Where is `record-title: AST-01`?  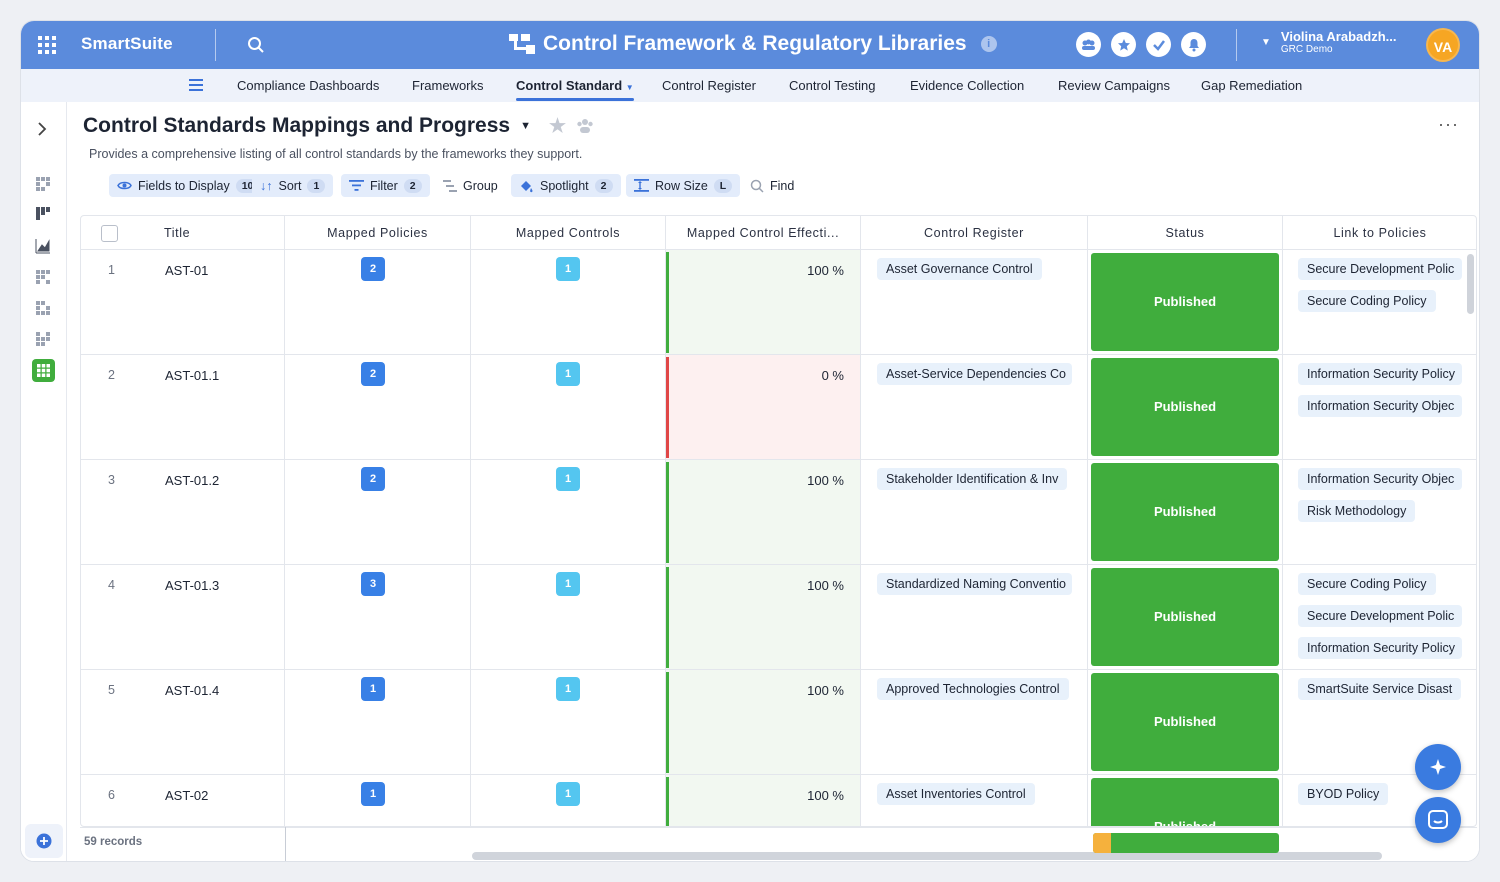 record-title: AST-01 is located at coordinates (187, 270).